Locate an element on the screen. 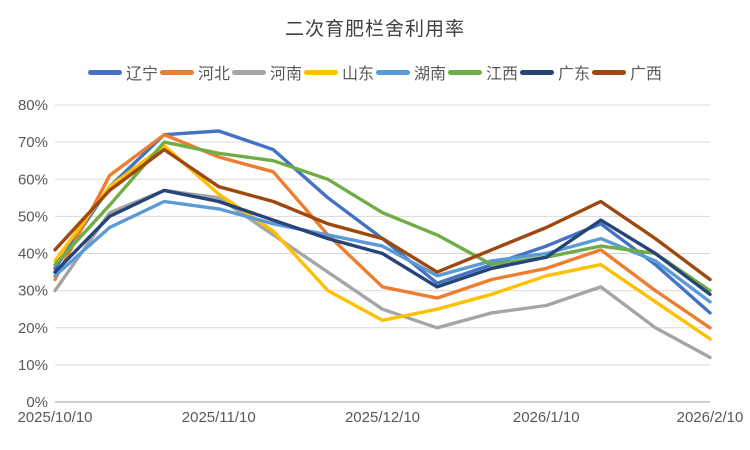 The image size is (750, 450). legend-swatch-广西 is located at coordinates (609, 72).